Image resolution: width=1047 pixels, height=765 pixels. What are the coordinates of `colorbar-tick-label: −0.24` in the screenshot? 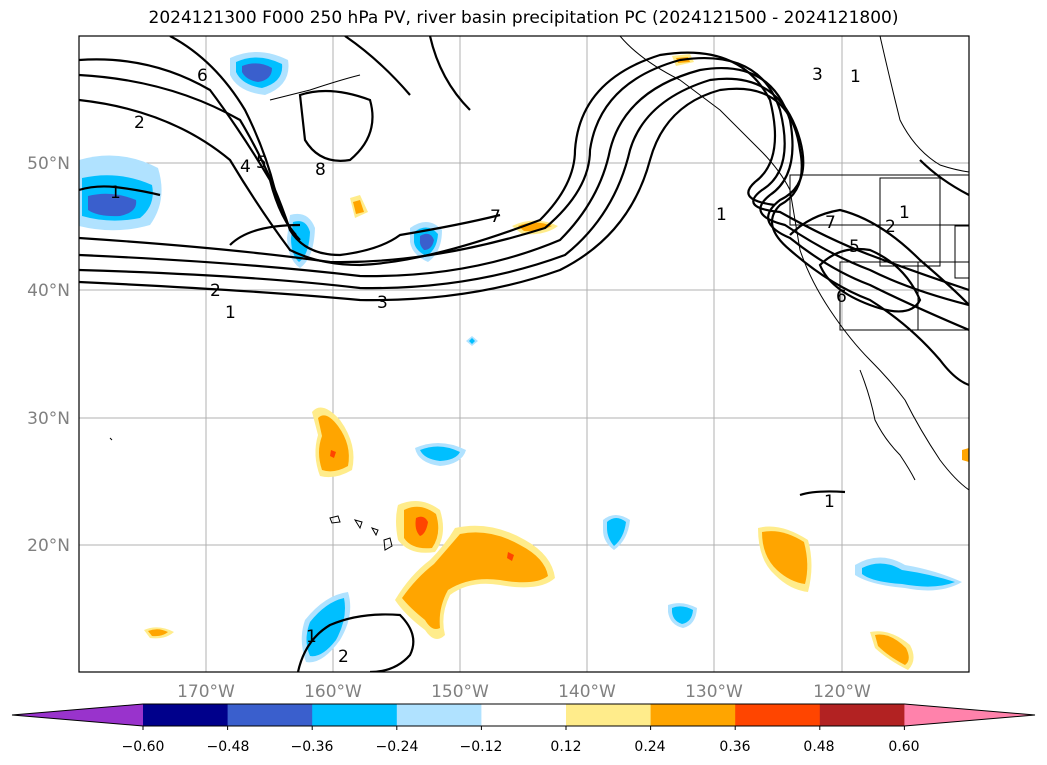 It's located at (397, 747).